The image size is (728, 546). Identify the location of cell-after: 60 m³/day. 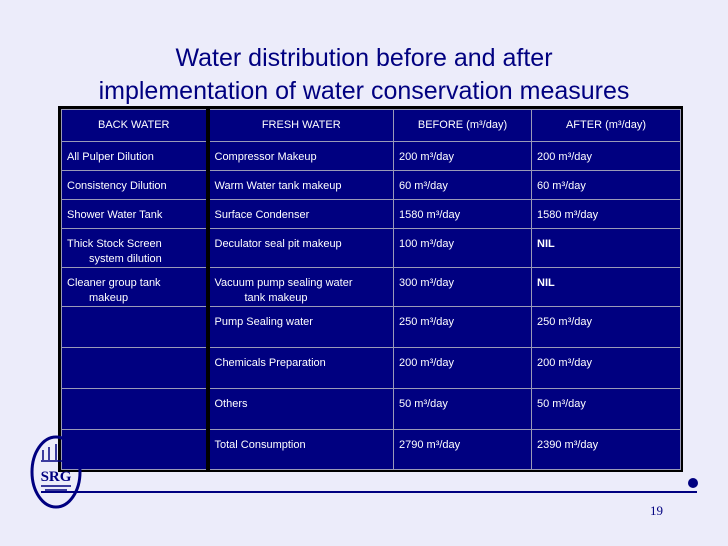
(606, 185).